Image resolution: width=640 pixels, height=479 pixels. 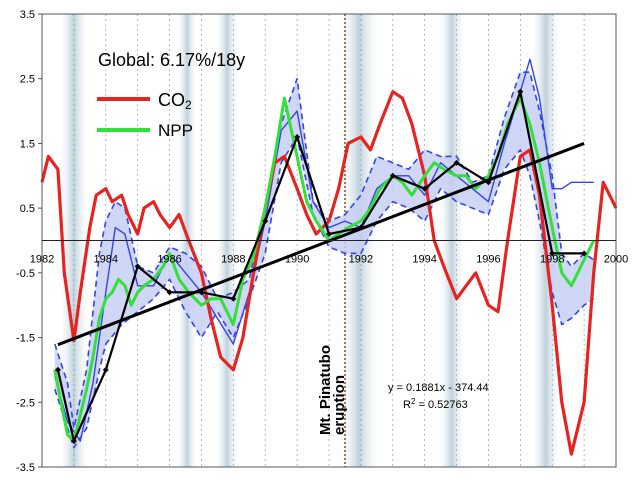 What do you see at coordinates (106, 260) in the screenshot?
I see `x-tick-label: 1984` at bounding box center [106, 260].